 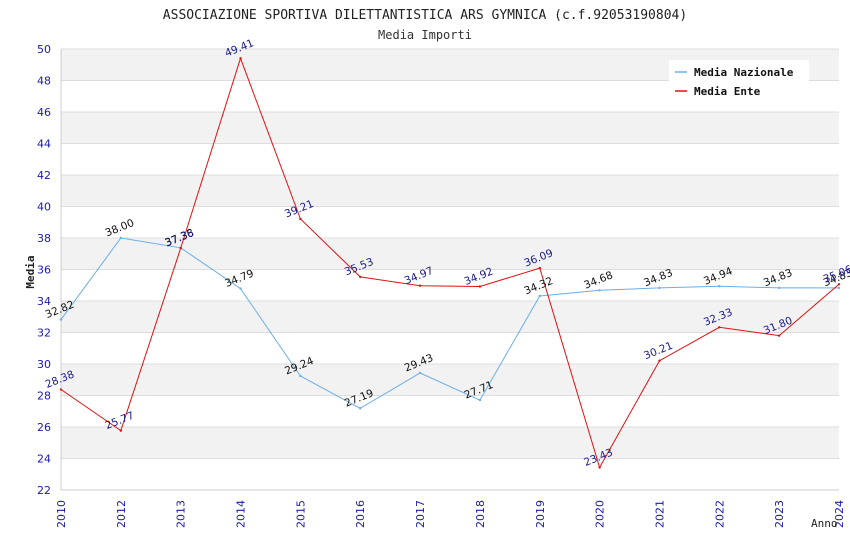 What do you see at coordinates (360, 514) in the screenshot?
I see `x-tick-label: 2016` at bounding box center [360, 514].